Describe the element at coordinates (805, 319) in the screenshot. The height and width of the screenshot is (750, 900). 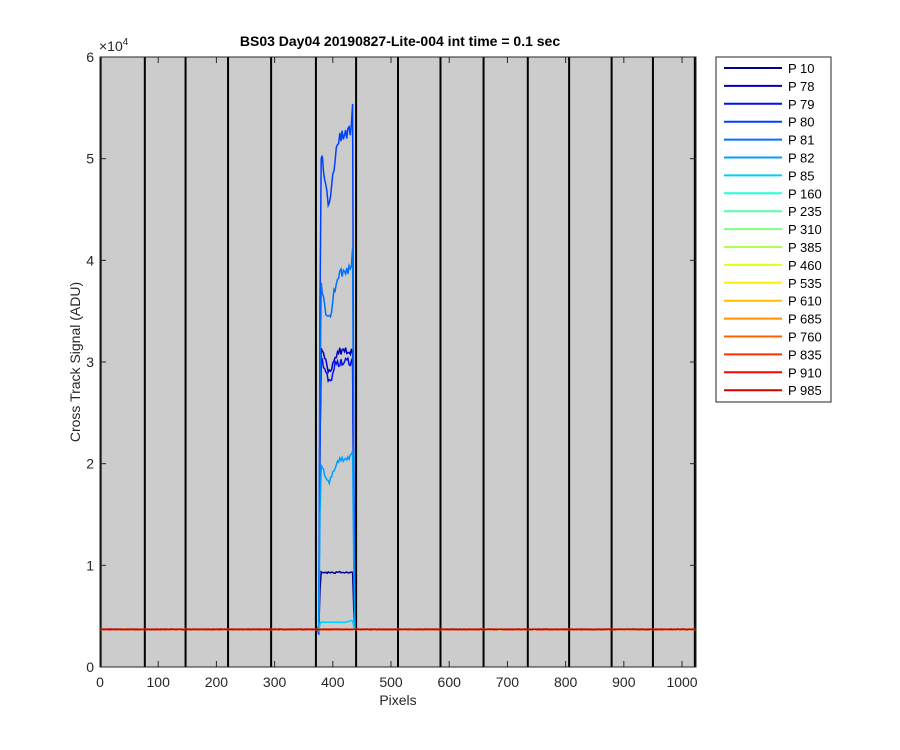
I see `legend-label-14: P 685` at that location.